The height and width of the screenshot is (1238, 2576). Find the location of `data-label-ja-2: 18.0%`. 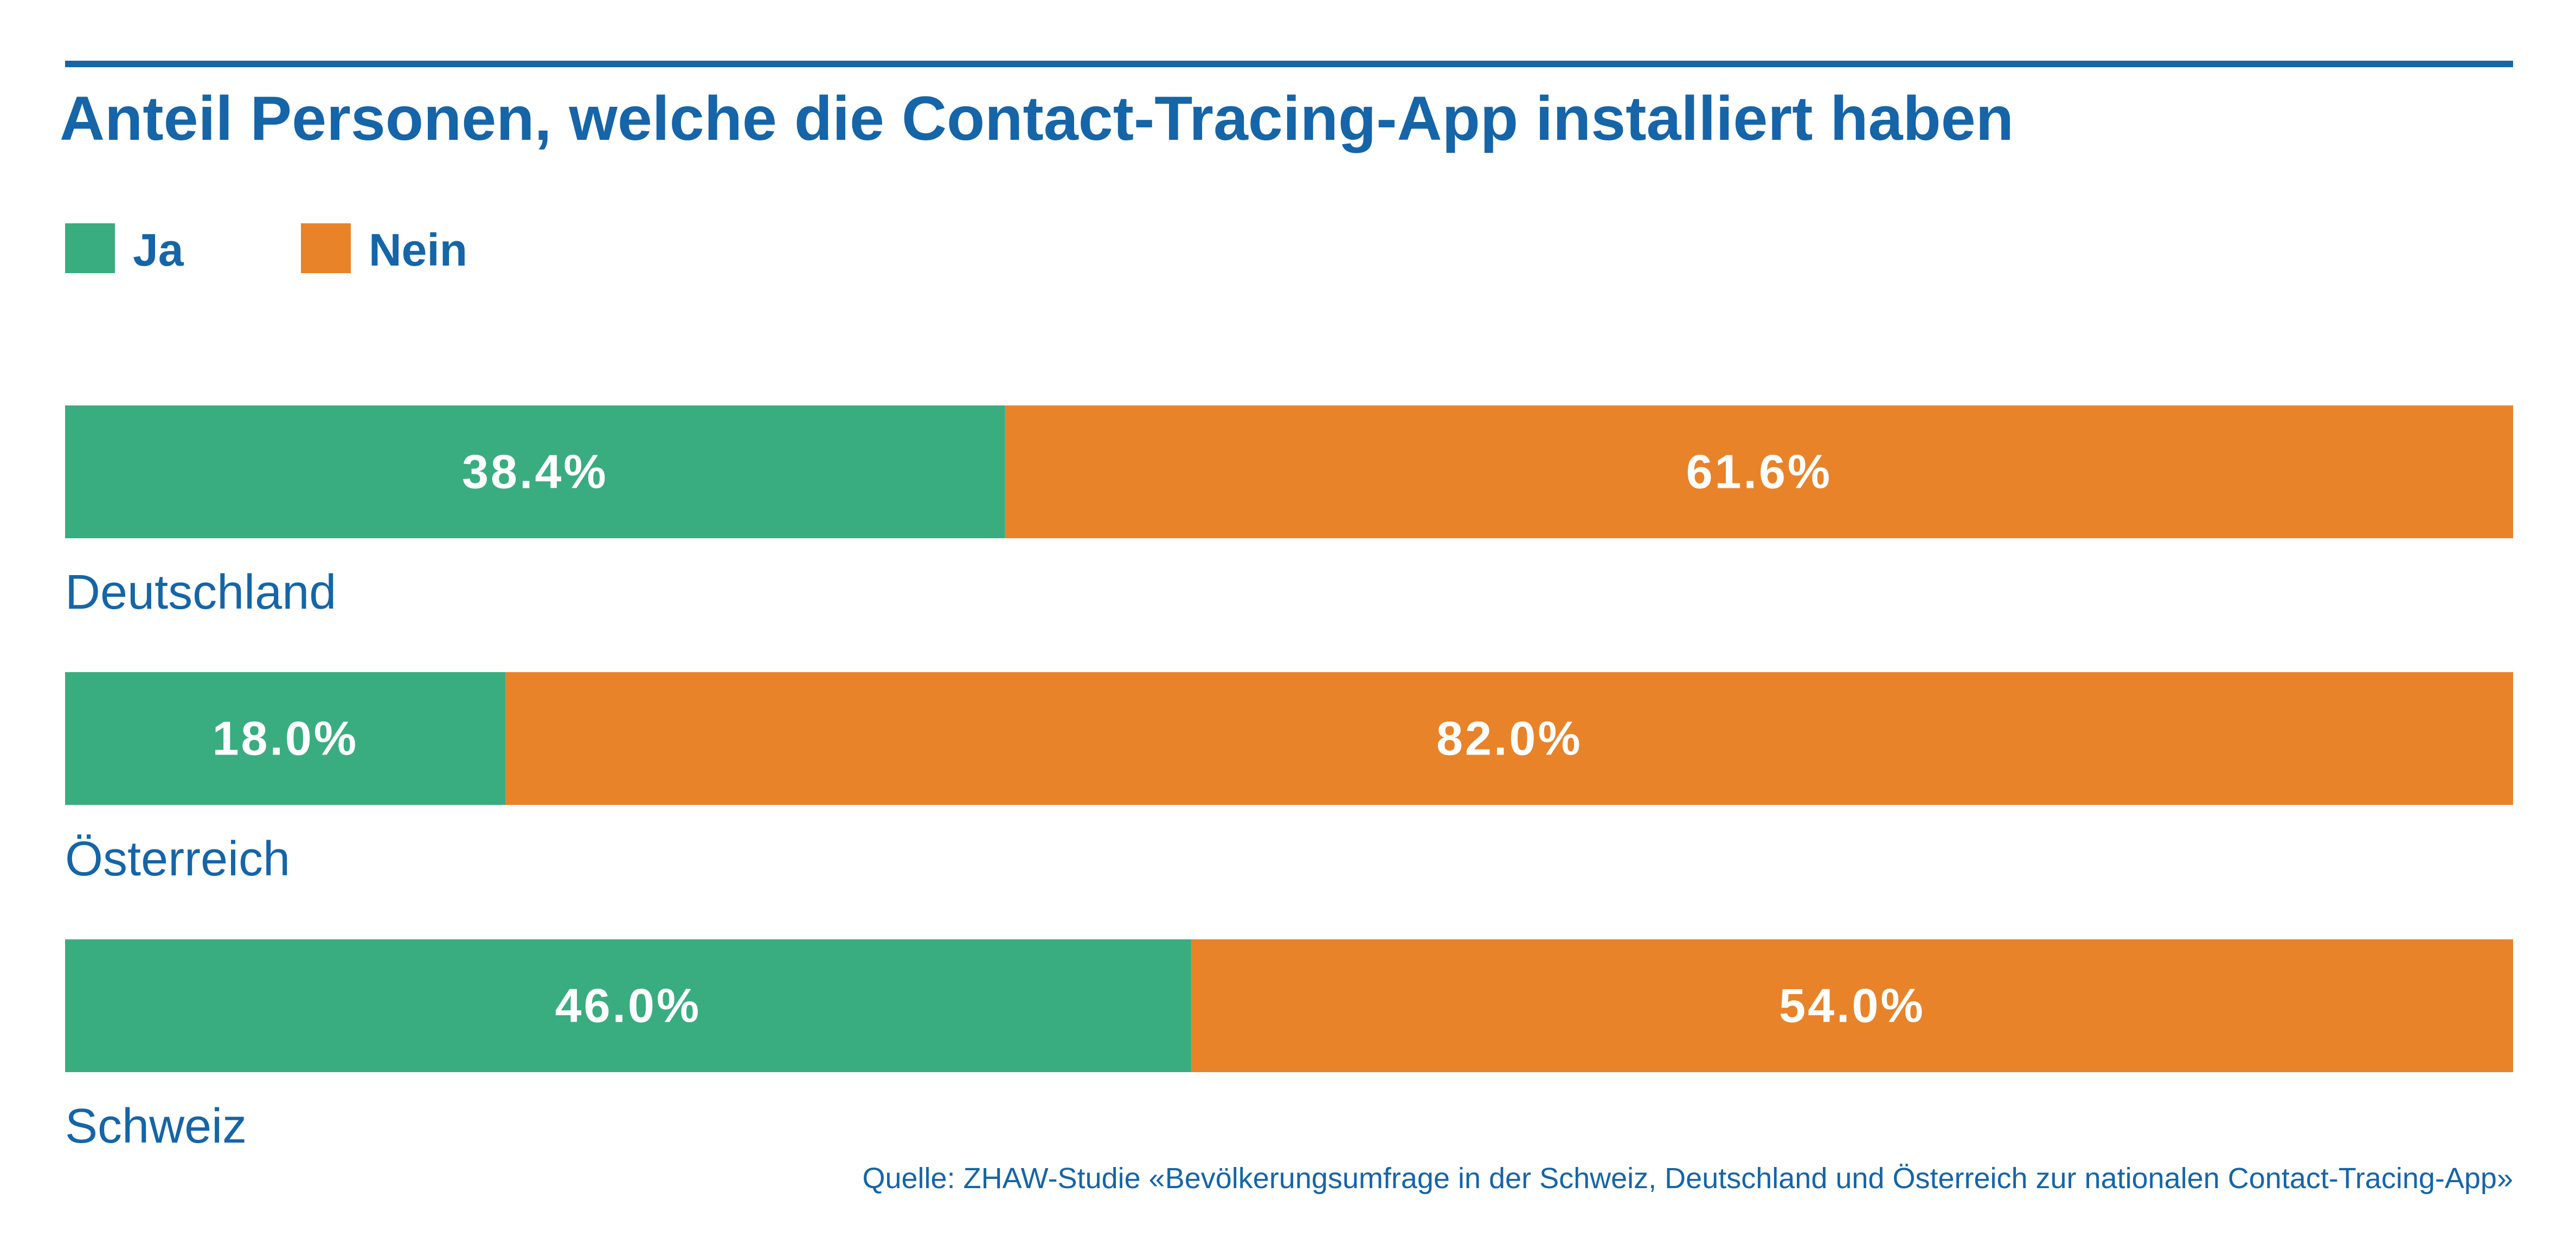

data-label-ja-2: 18.0% is located at coordinates (286, 738).